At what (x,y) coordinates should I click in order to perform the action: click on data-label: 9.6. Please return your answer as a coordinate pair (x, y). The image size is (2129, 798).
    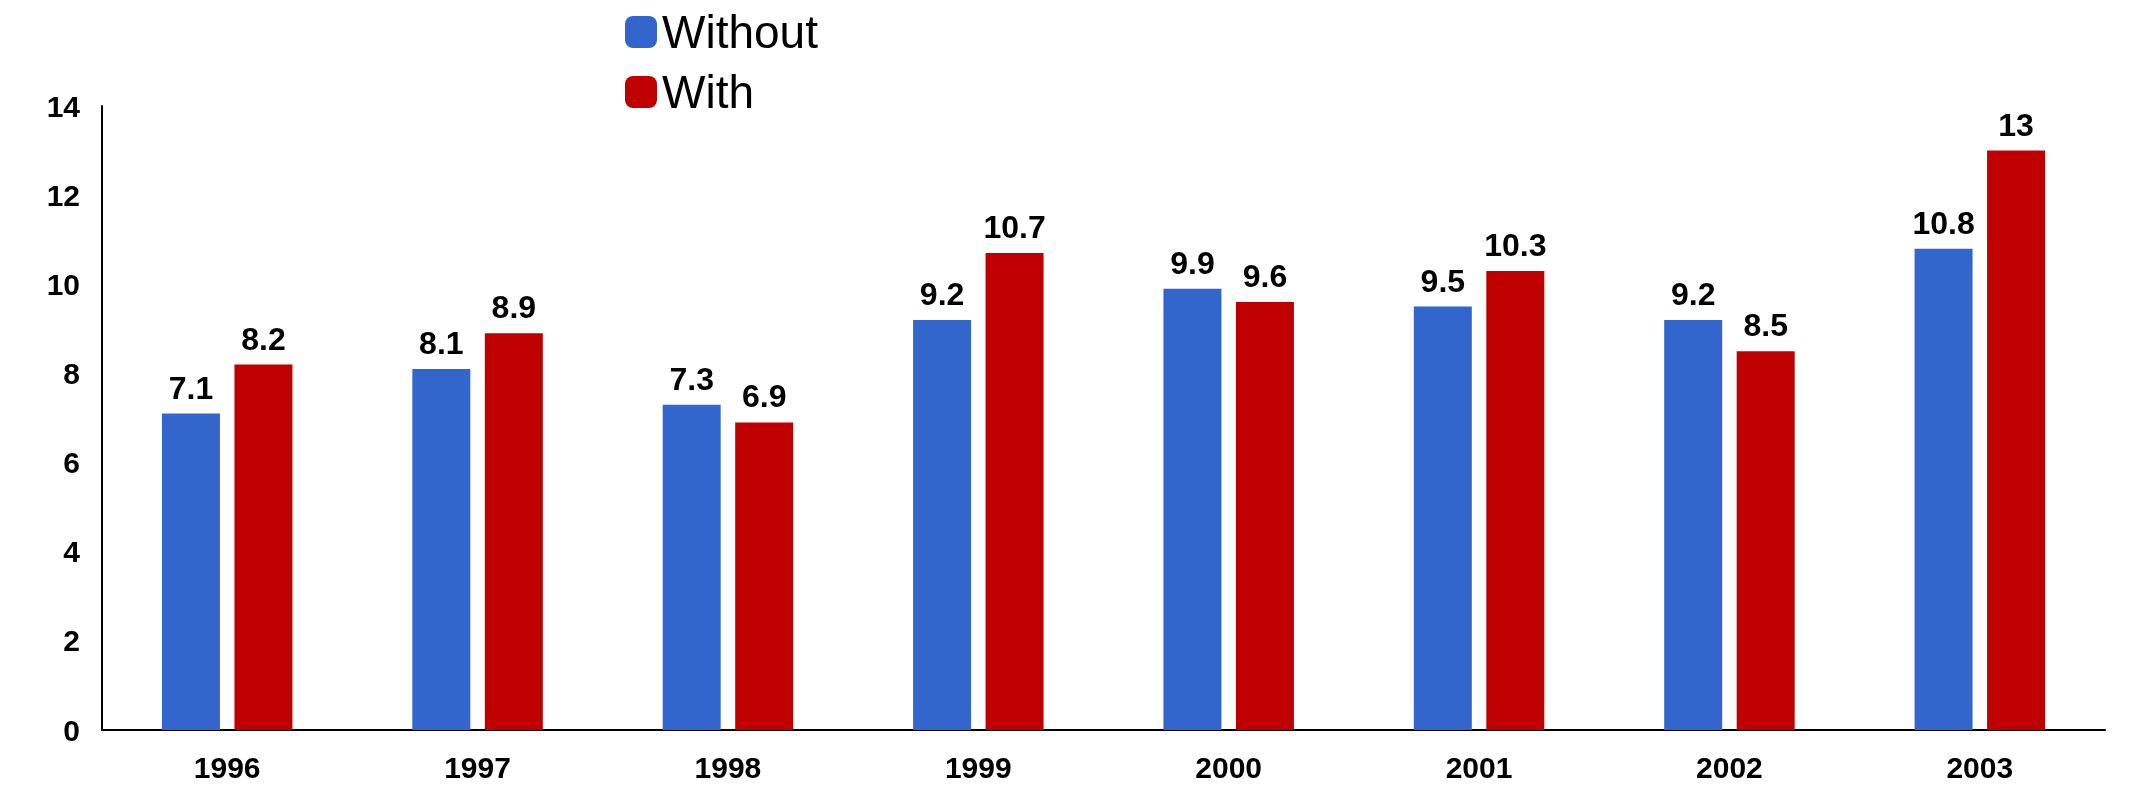
    Looking at the image, I should click on (1265, 276).